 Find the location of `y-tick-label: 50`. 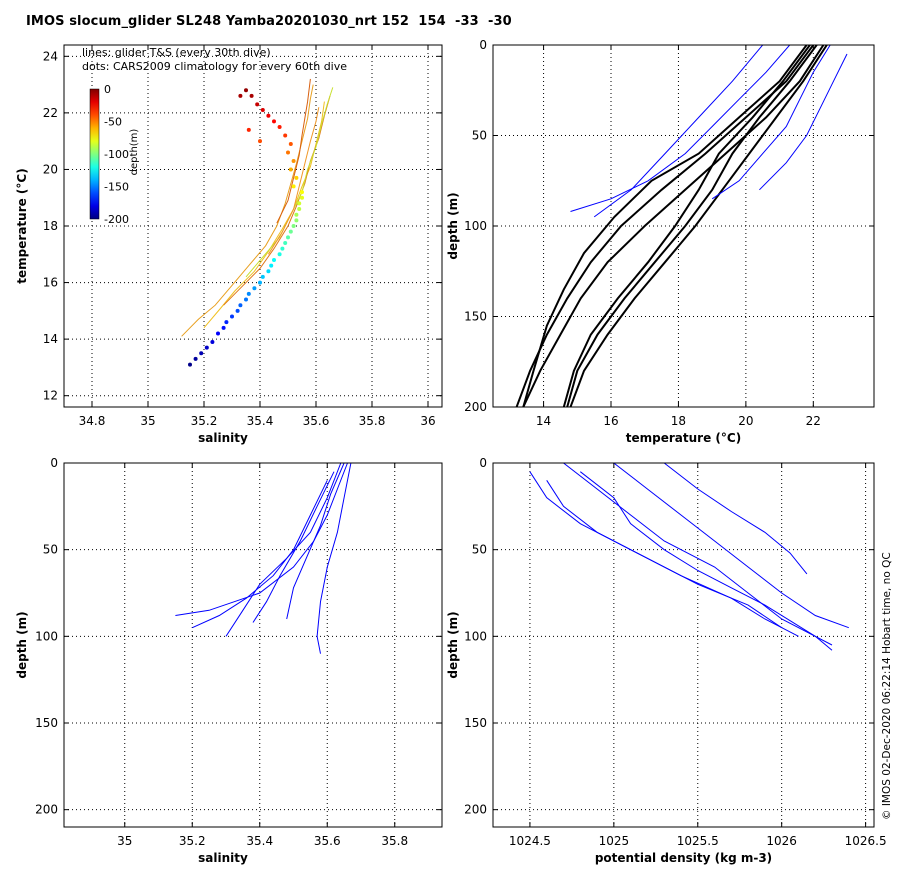

y-tick-label: 50 is located at coordinates (50, 550).